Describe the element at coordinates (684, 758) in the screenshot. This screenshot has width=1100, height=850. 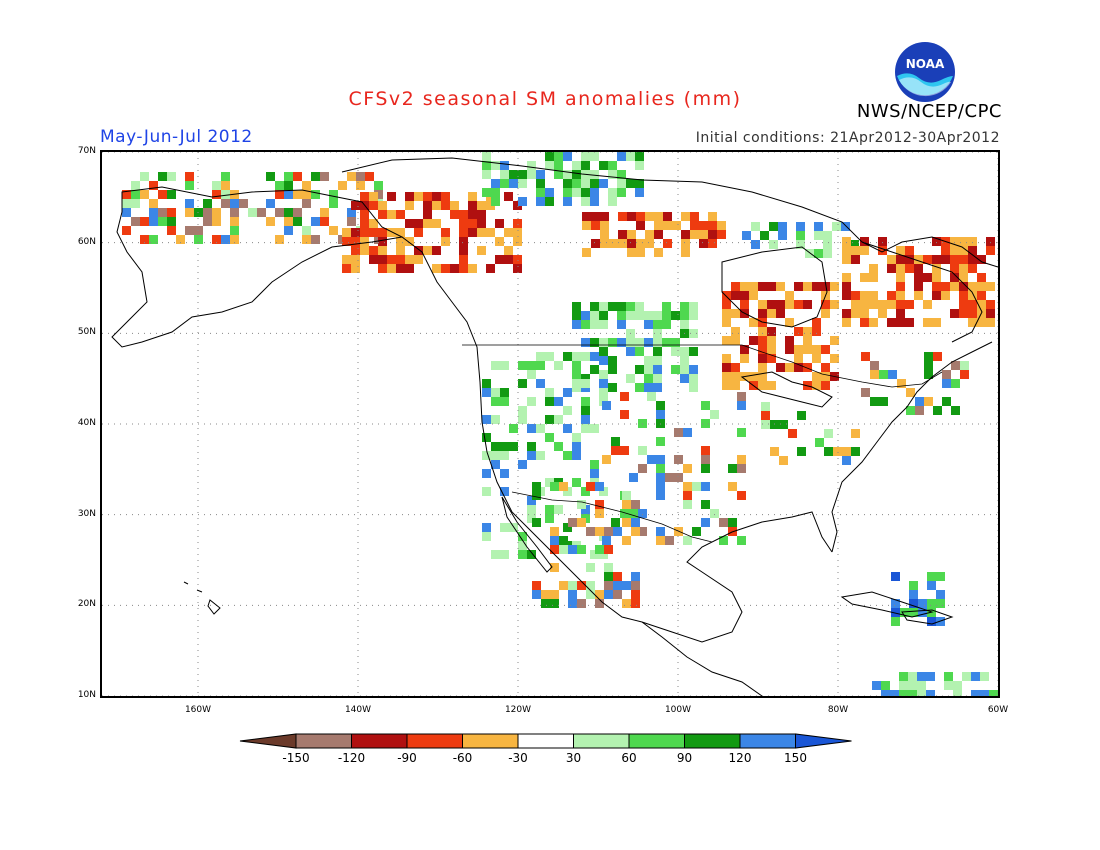
I see `legend-value: 90` at that location.